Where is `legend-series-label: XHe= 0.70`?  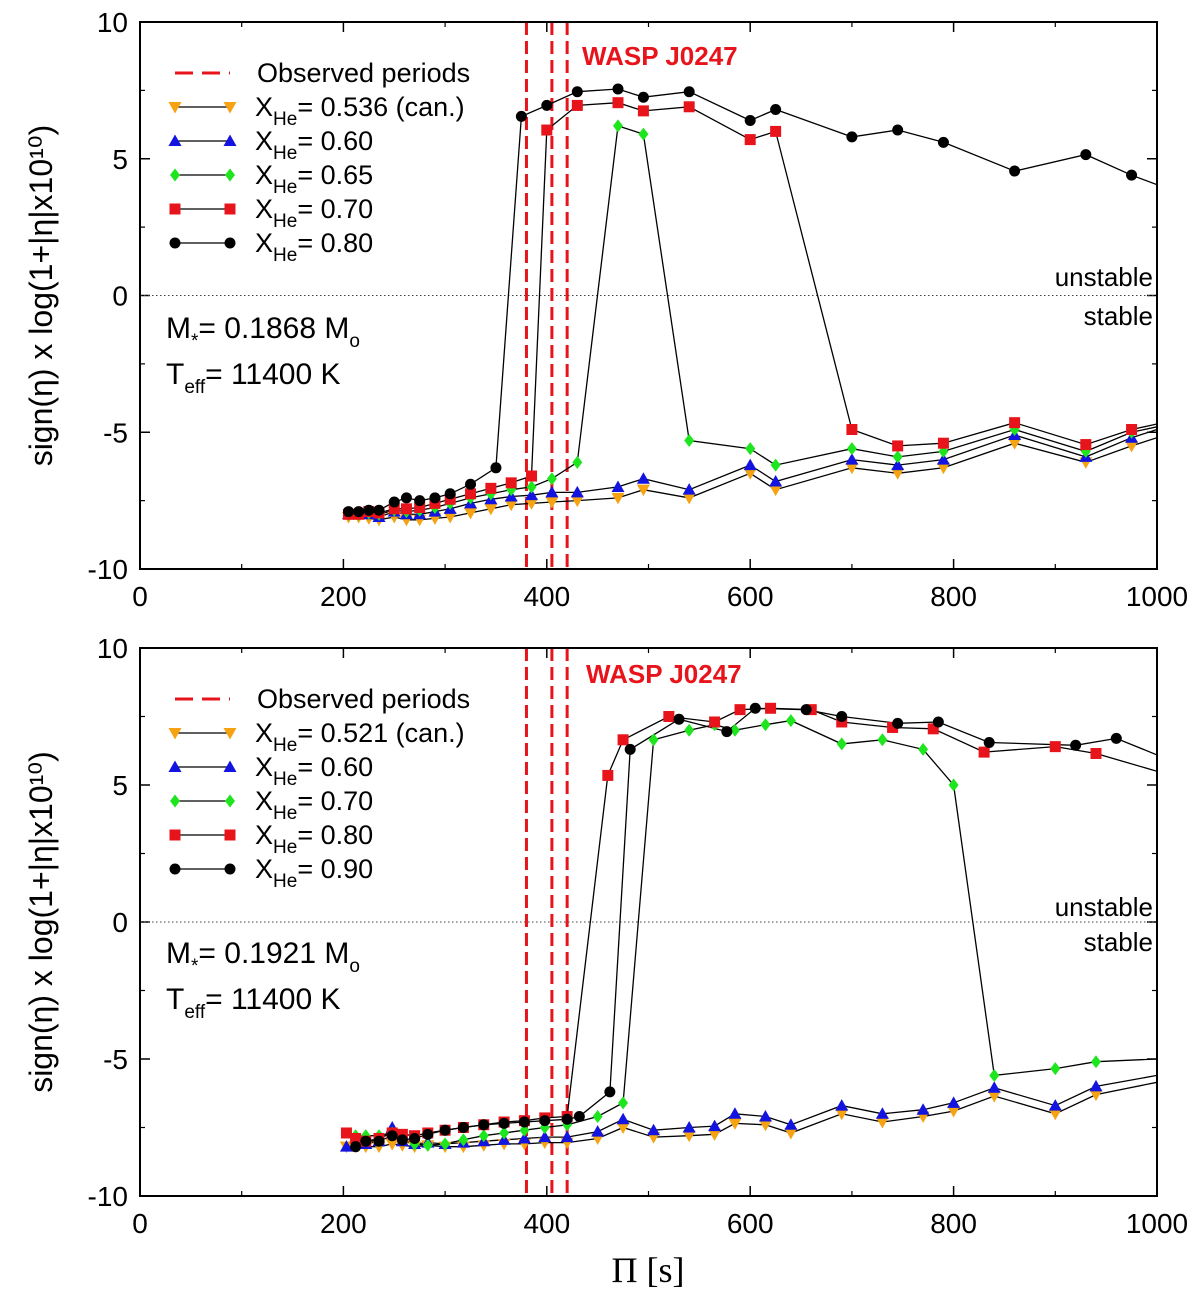 legend-series-label: XHe= 0.70 is located at coordinates (314, 213).